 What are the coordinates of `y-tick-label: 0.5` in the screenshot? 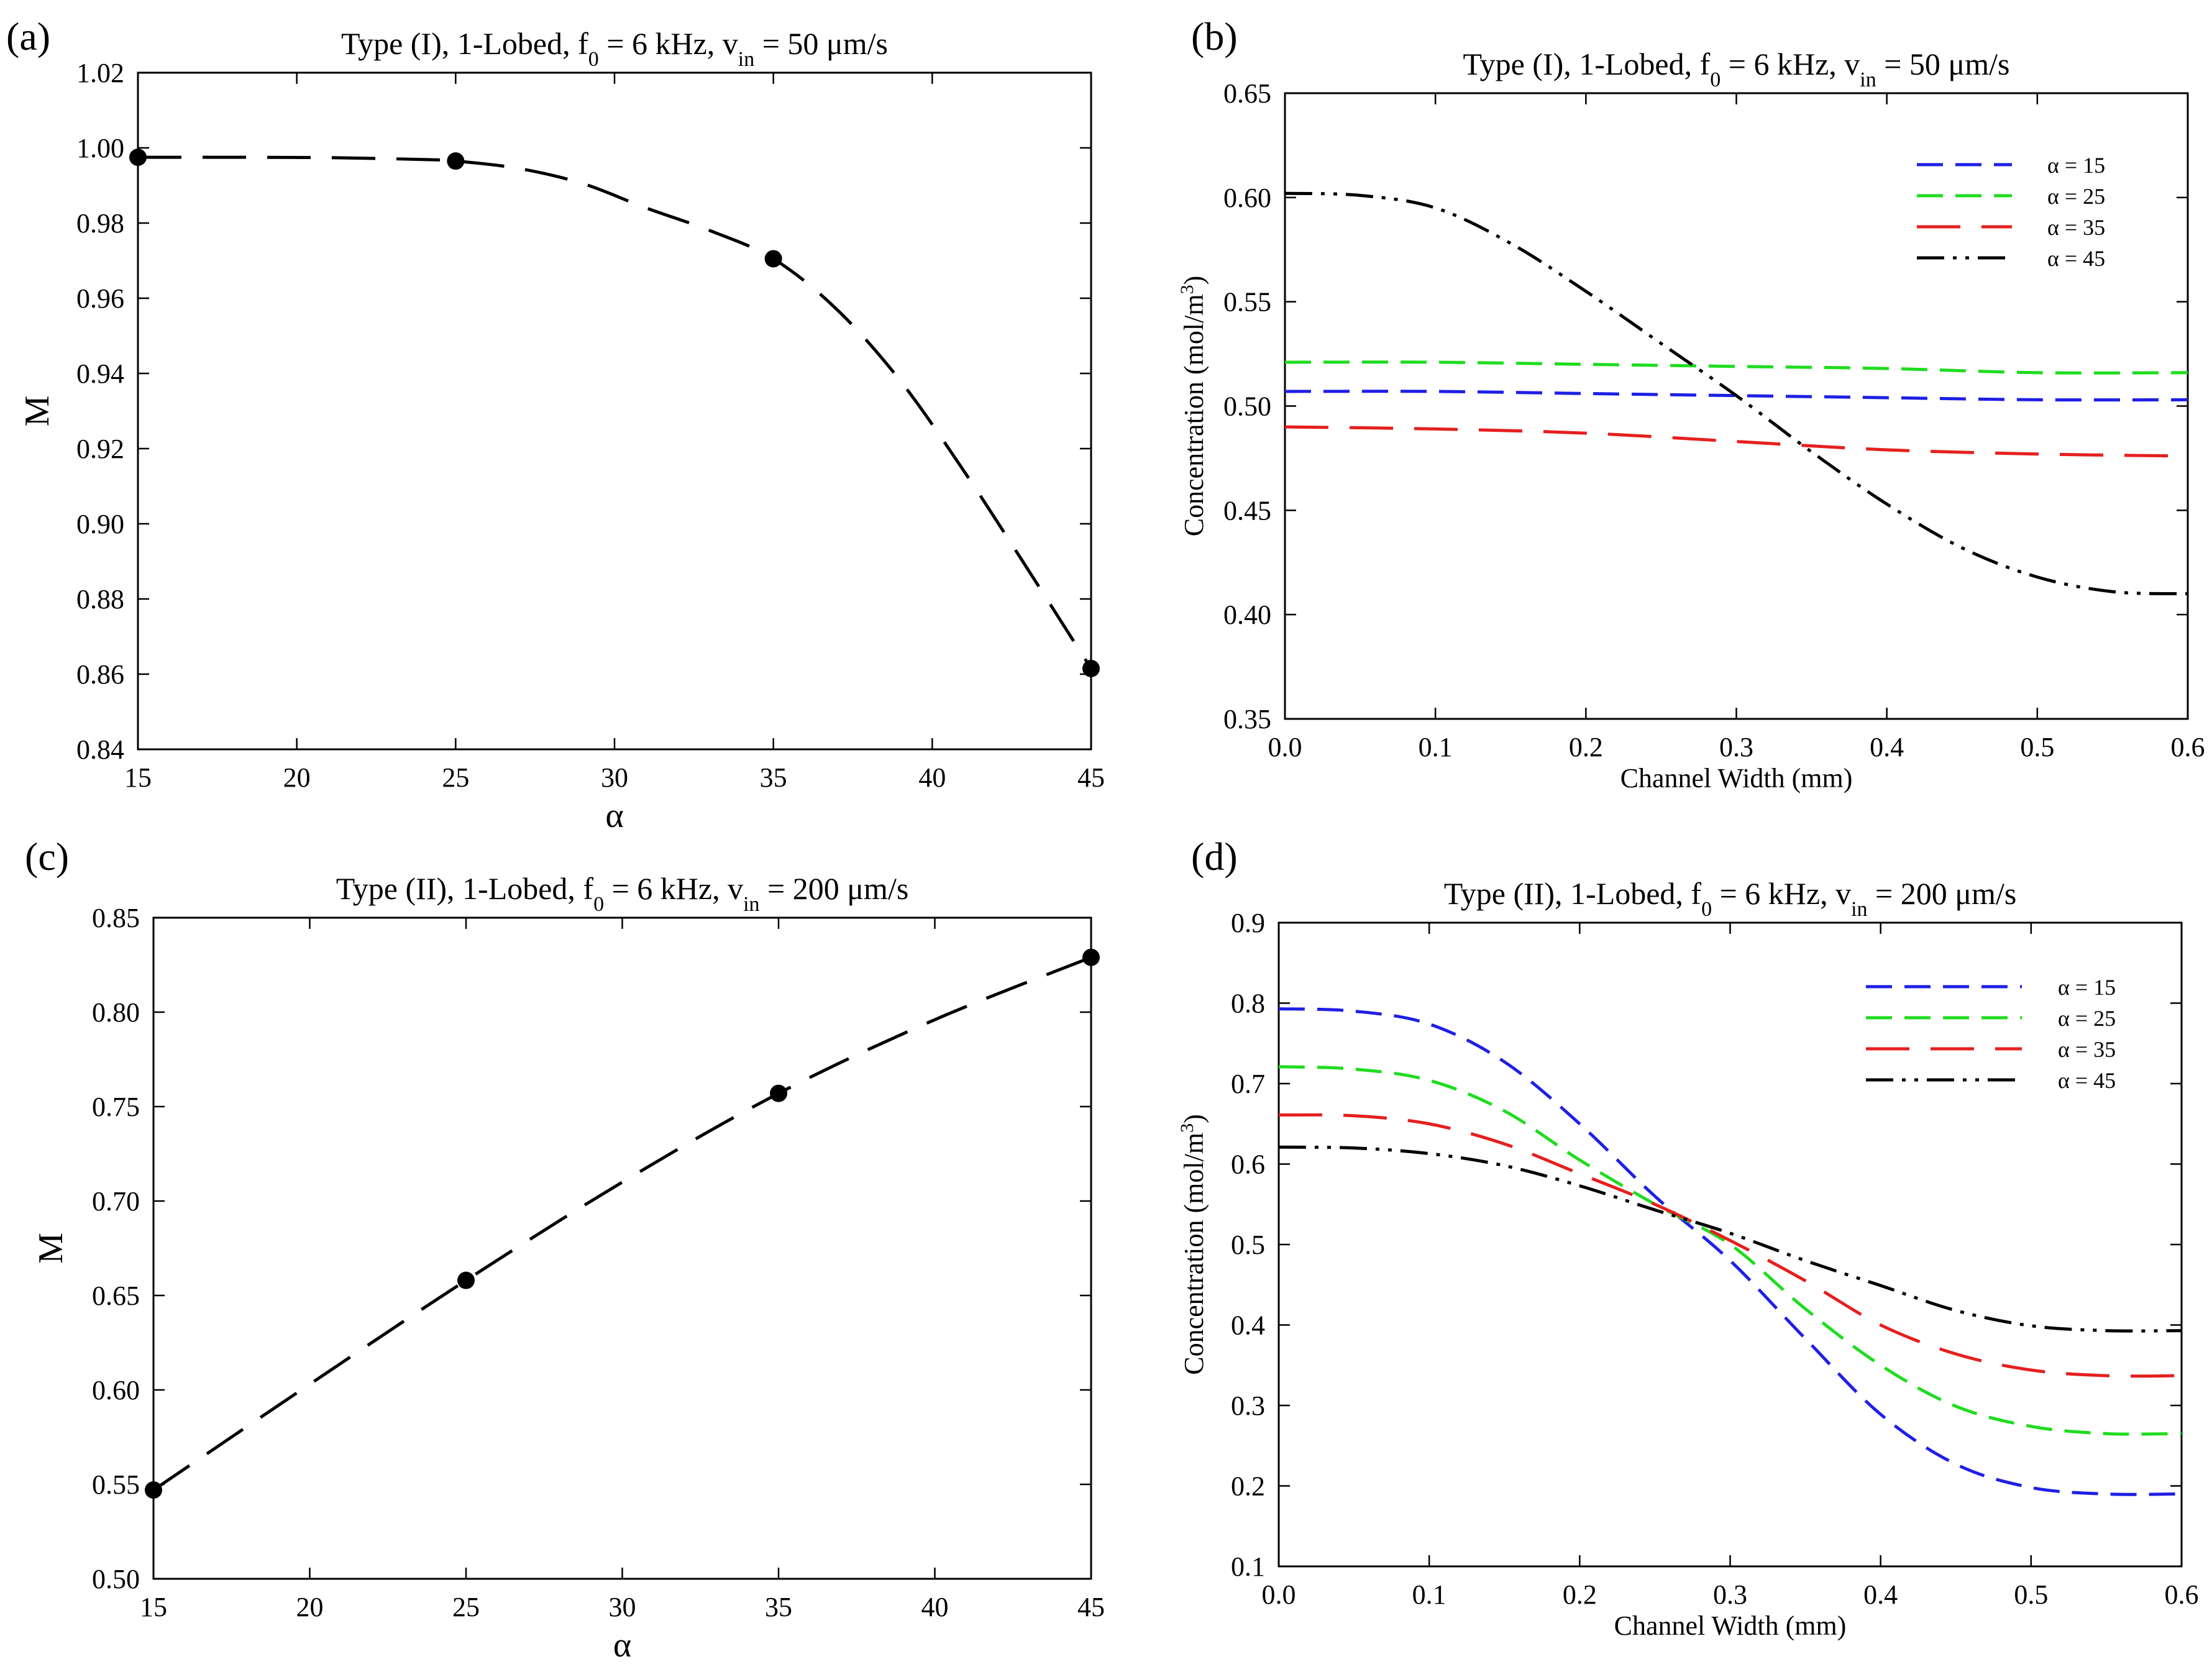 It's located at (1248, 1245).